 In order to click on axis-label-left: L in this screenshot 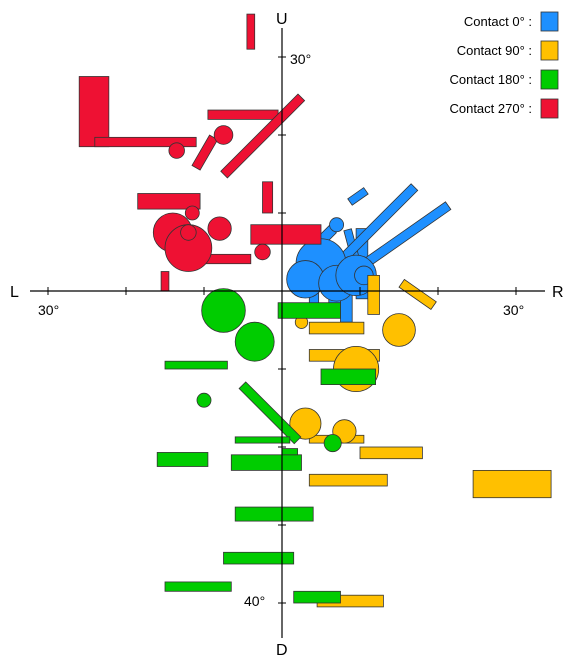, I will do `click(14, 292)`.